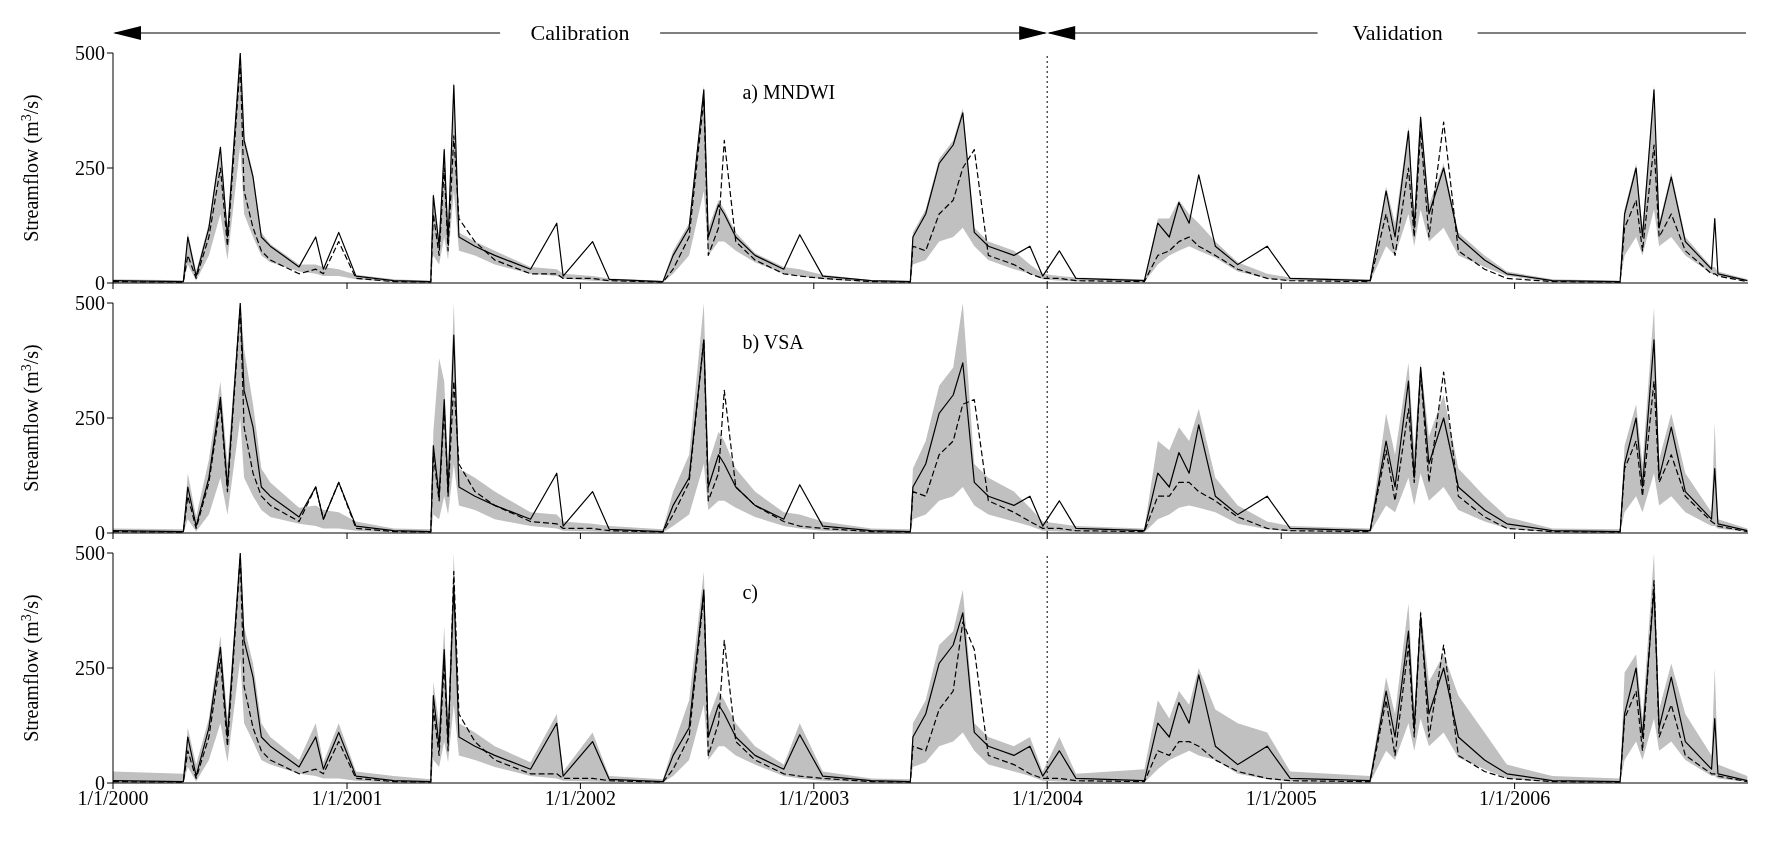  Describe the element at coordinates (1515, 798) in the screenshot. I see `x-tick-label: 1/1/2006` at that location.